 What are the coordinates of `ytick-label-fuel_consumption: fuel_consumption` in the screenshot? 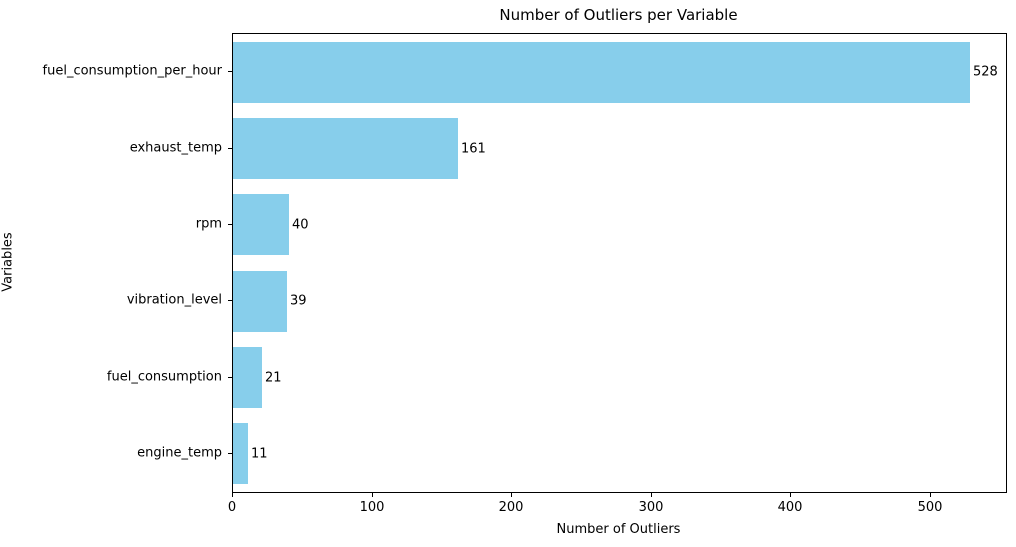 It's located at (164, 377).